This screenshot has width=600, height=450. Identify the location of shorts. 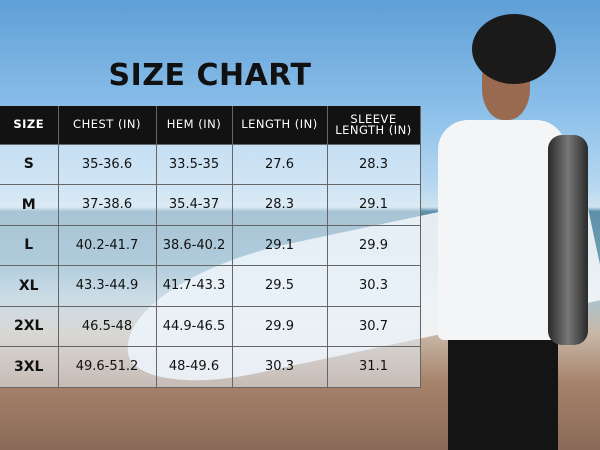
(503, 392).